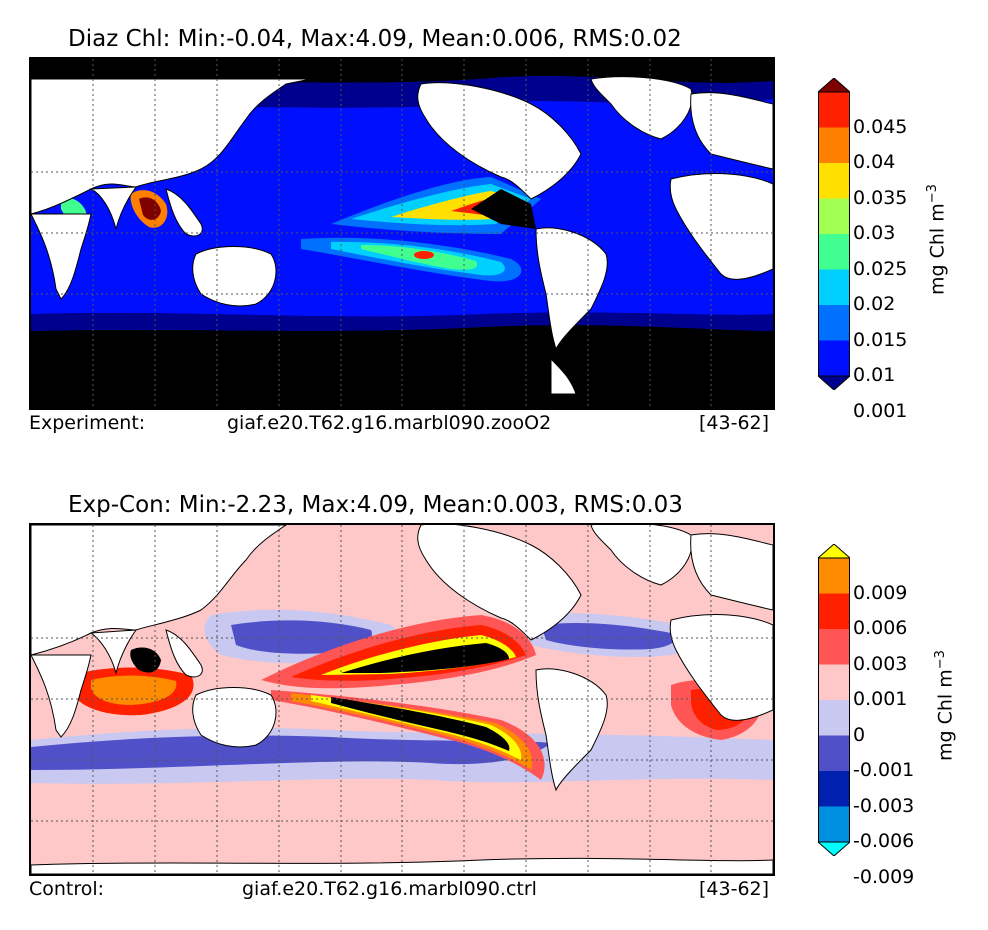 The image size is (988, 930). I want to click on panel1-colorbar-tick-label: 0.02, so click(874, 304).